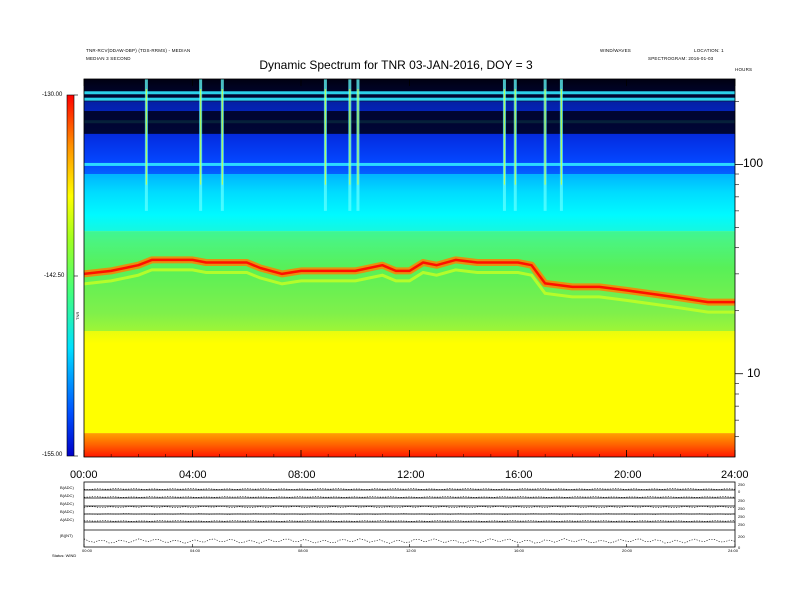 The image size is (792, 612). What do you see at coordinates (409, 281) in the screenshot?
I see `peak-ridge` at bounding box center [409, 281].